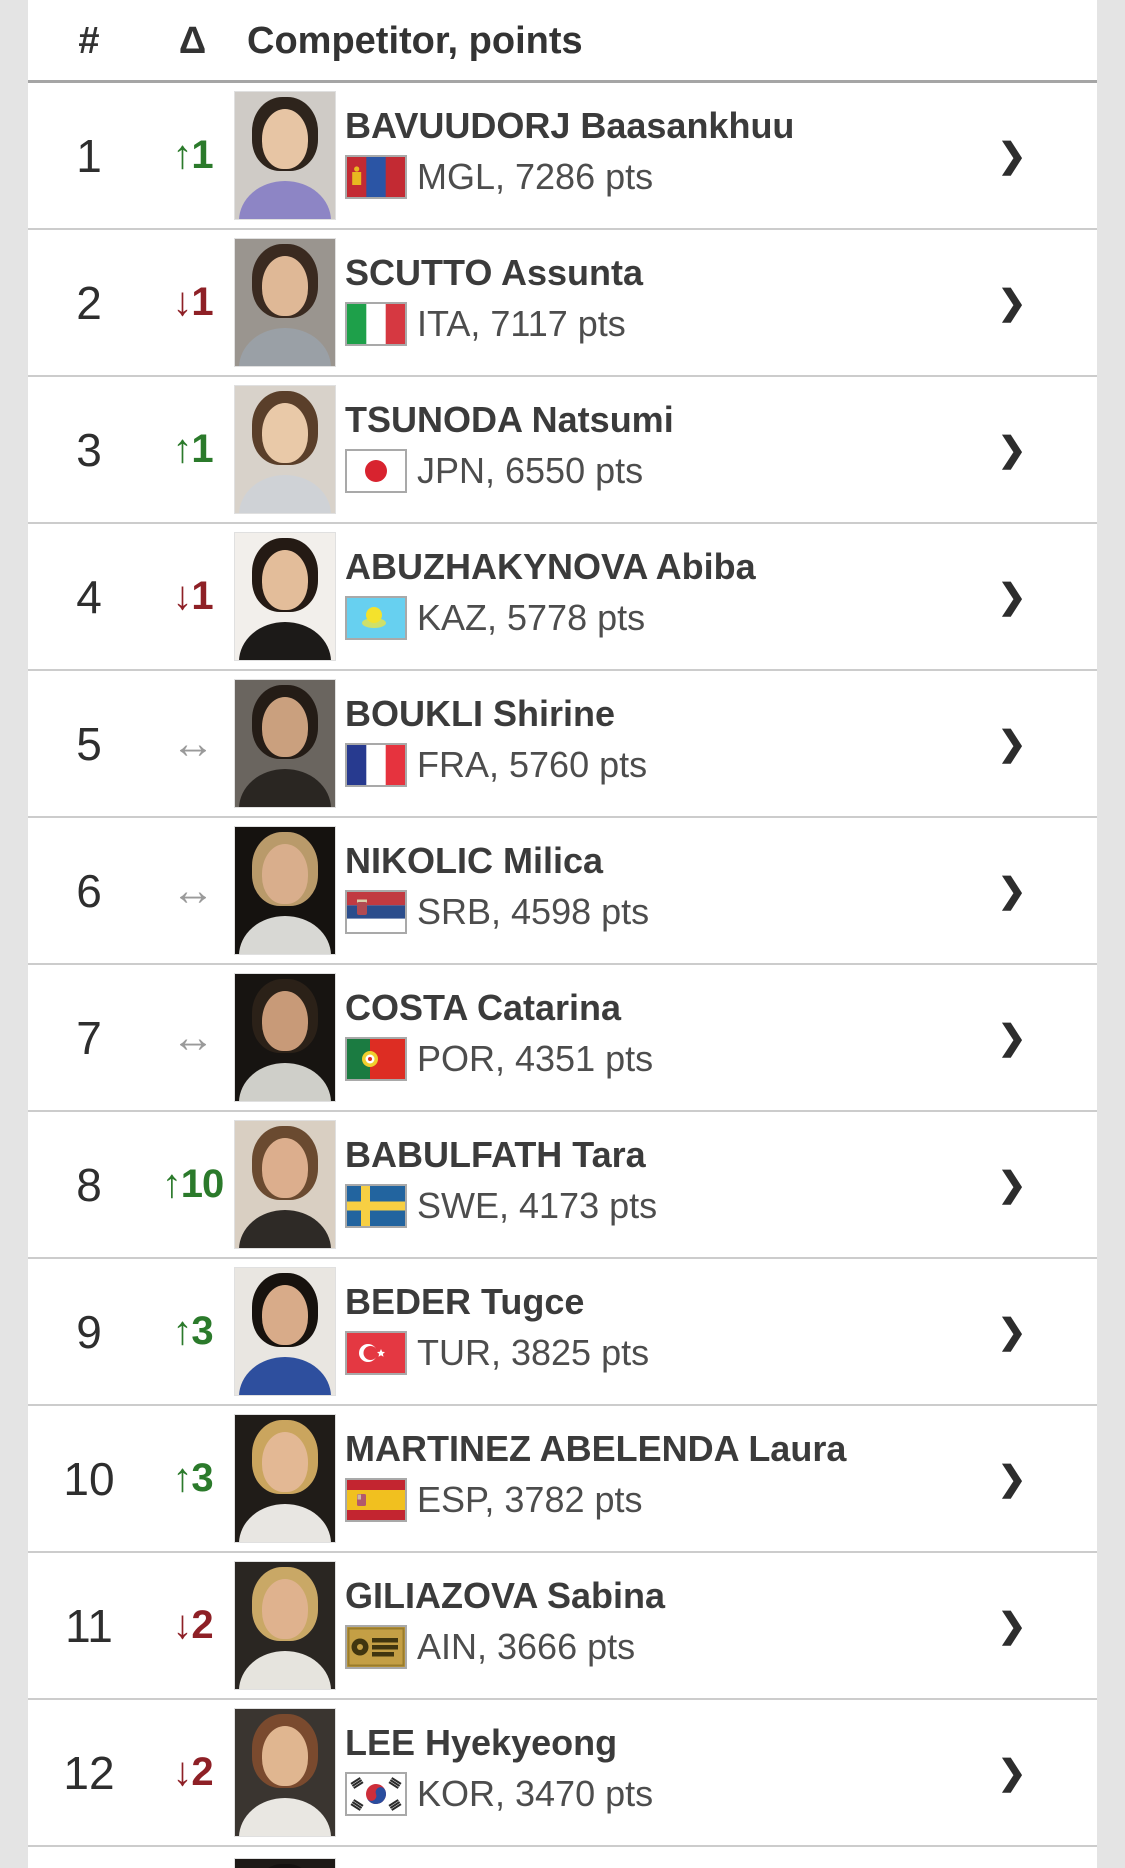  Describe the element at coordinates (631, 1625) in the screenshot. I see `competitor-info: GILIAZOVA Sabina AIN, 3666 pts` at that location.